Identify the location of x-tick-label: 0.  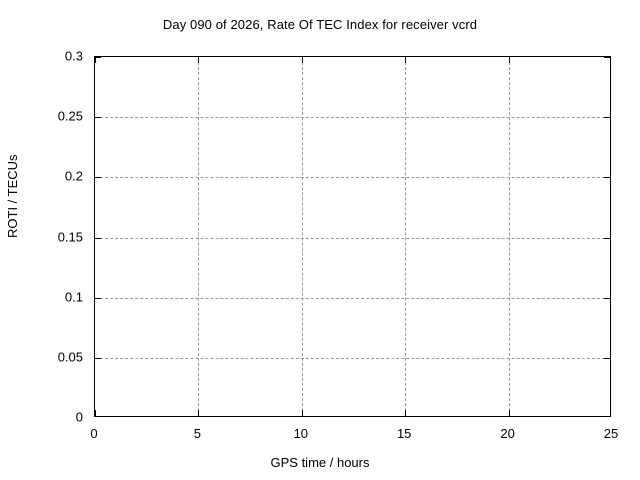
(94, 433).